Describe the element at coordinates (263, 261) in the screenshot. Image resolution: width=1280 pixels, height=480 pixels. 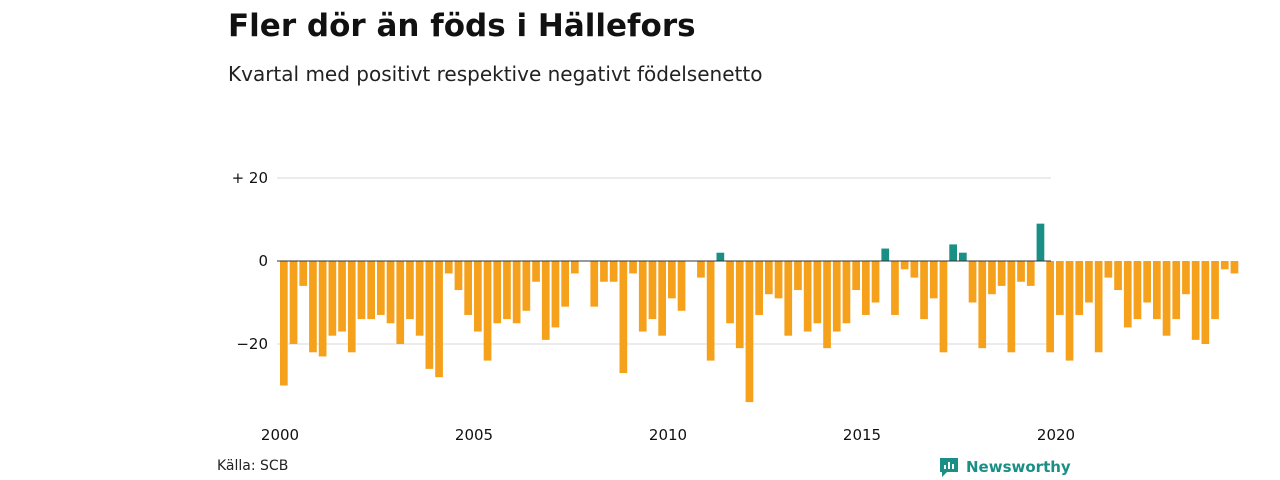
I see `y-tick-label: 0` at that location.